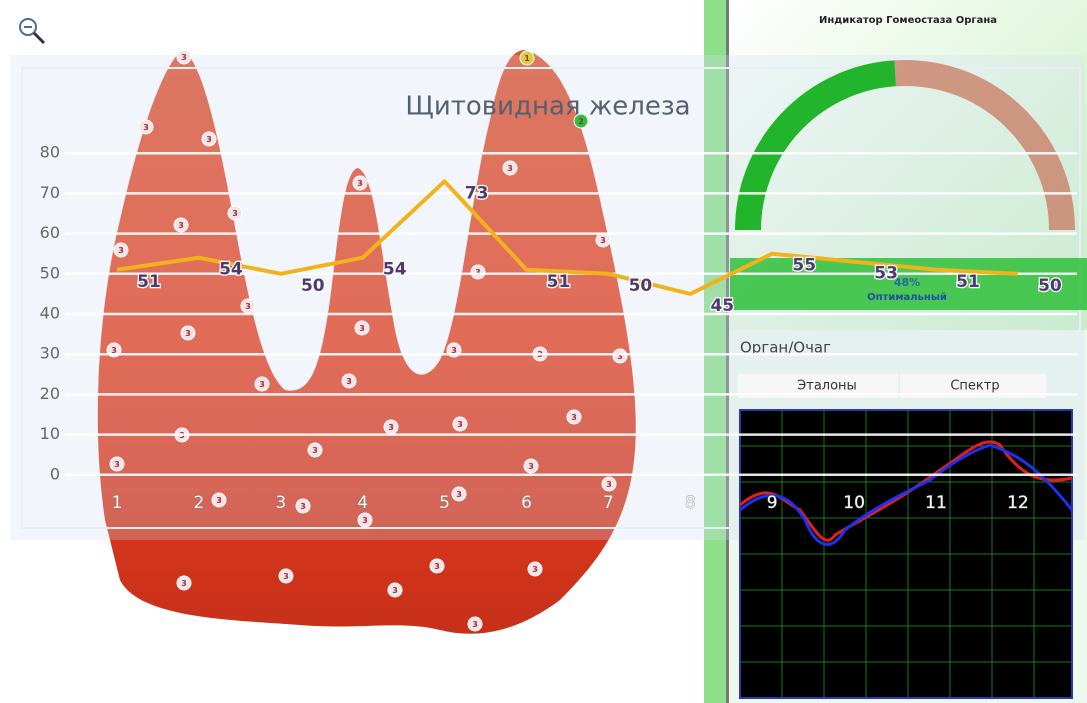 This screenshot has height=703, width=1087. I want to click on spectrum-grid, so click(906, 554).